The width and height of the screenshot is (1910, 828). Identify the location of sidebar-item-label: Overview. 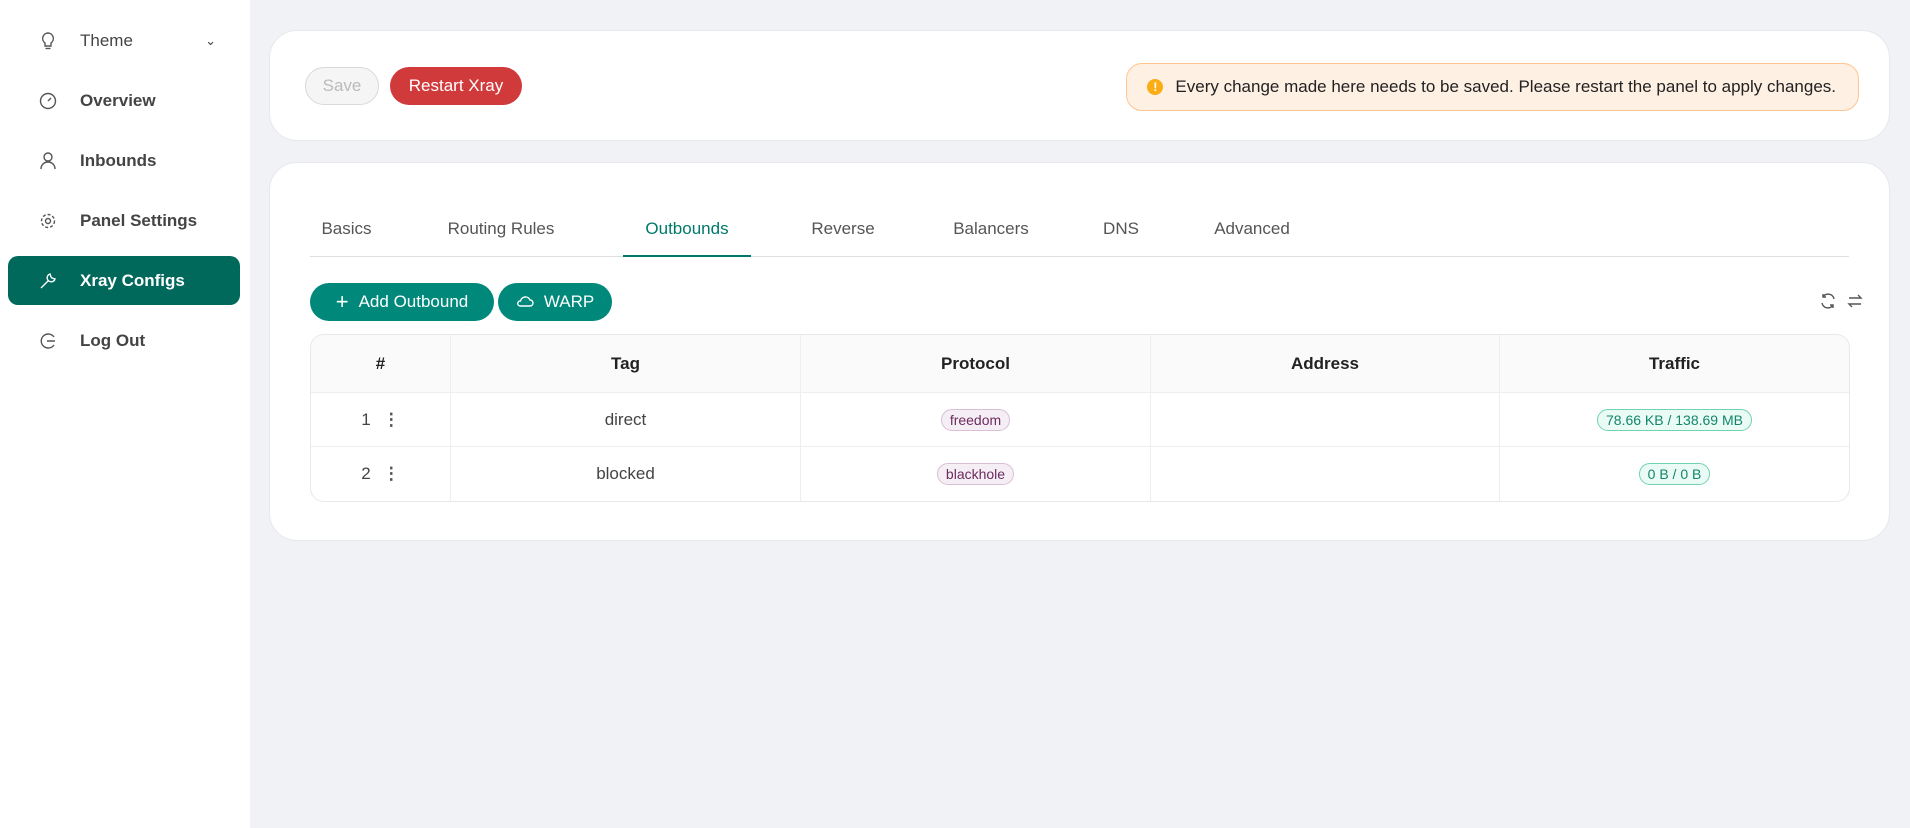
(118, 100).